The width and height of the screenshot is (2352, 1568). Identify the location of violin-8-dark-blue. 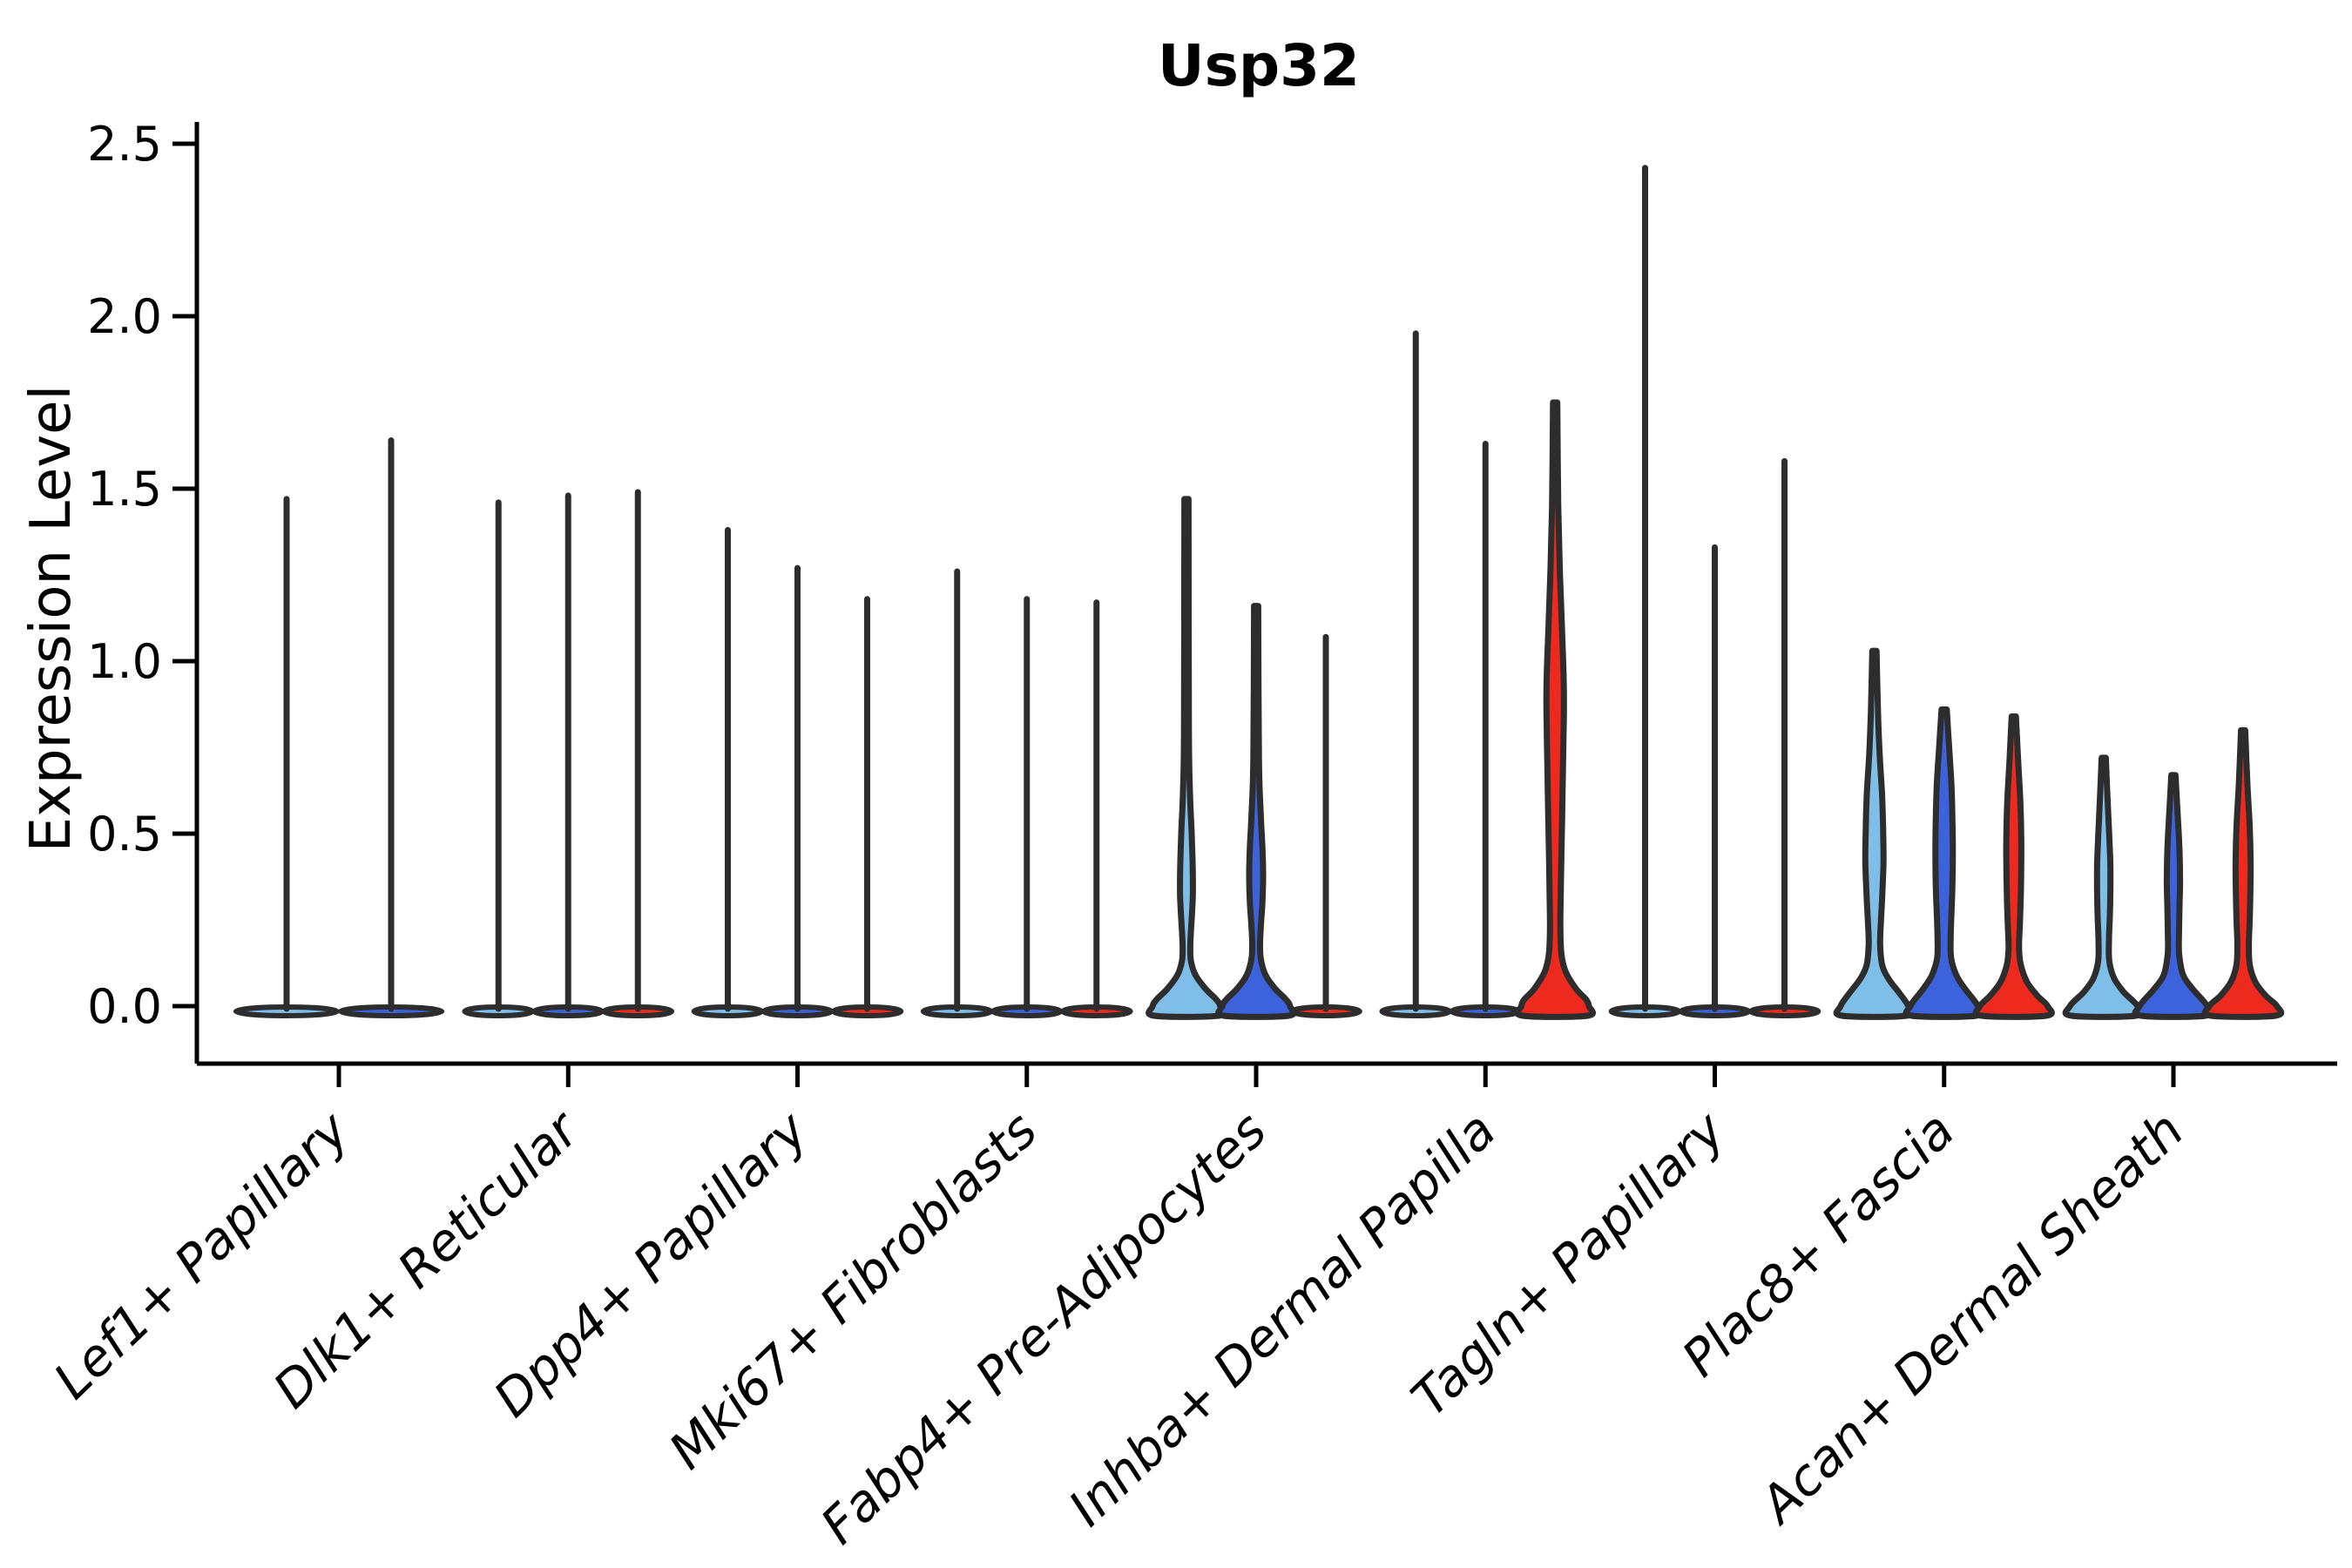
(2173, 896).